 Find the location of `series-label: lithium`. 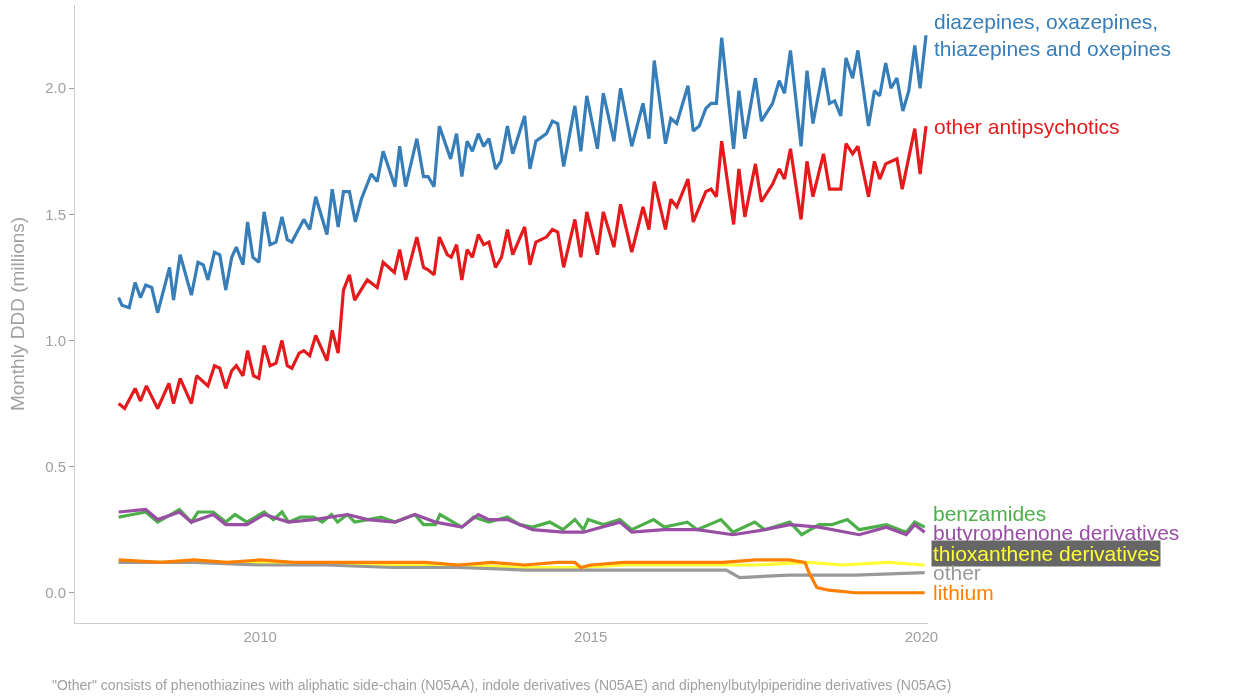

series-label: lithium is located at coordinates (963, 592).